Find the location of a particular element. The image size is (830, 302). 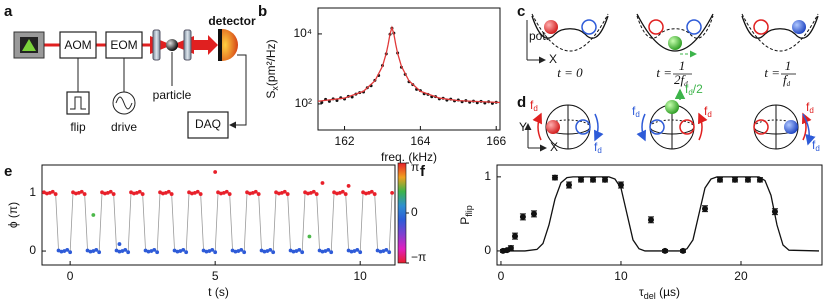

time-numerator: 1 is located at coordinates (788, 65).